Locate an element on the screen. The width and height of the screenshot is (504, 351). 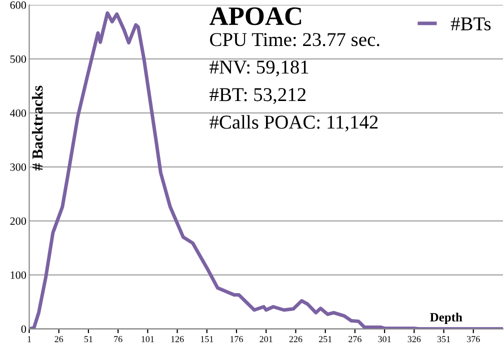
annotation: #NV: 59,181 is located at coordinates (259, 68).